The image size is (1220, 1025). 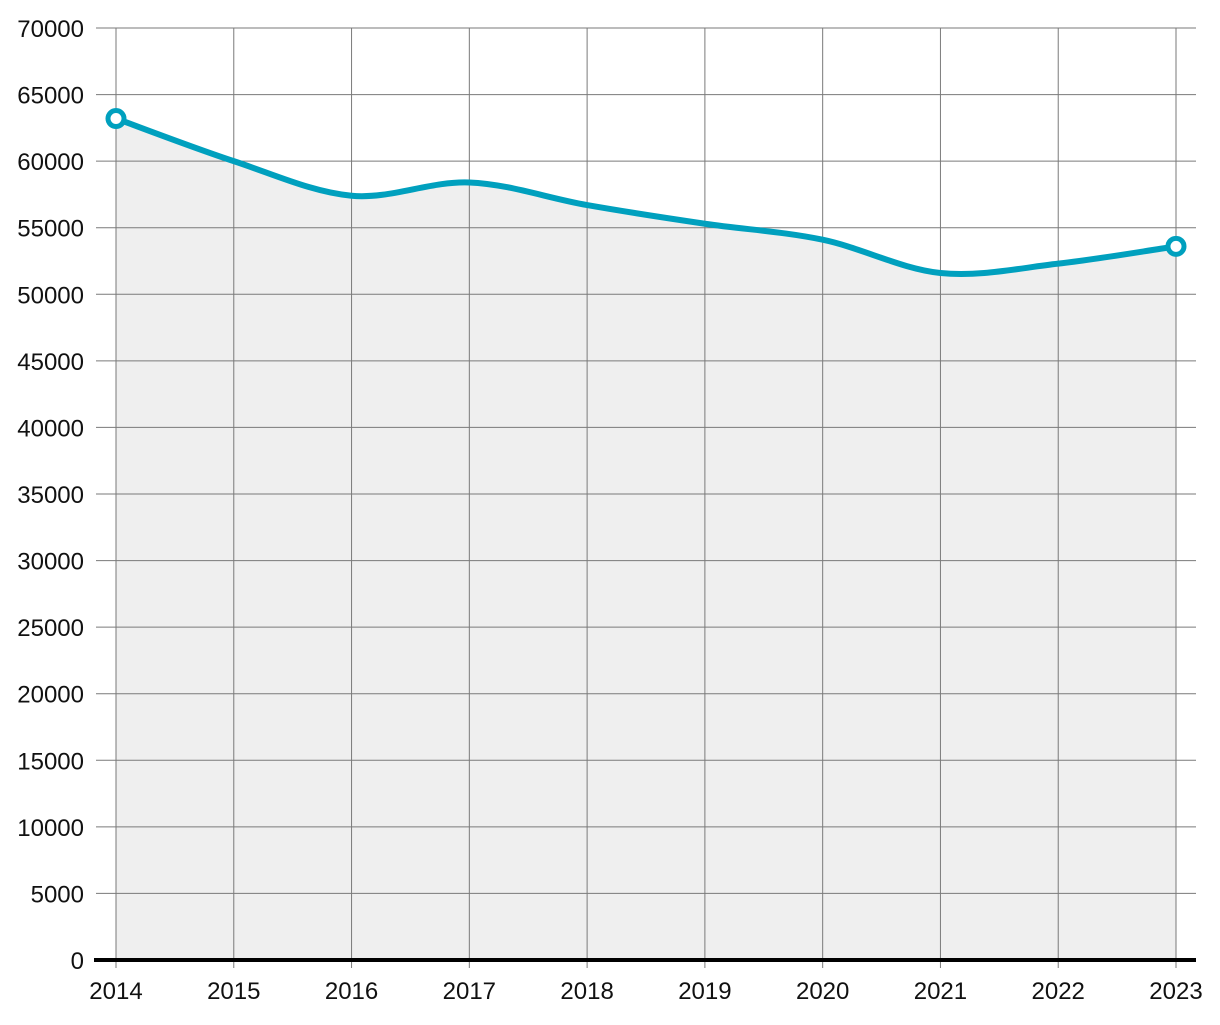 What do you see at coordinates (50, 495) in the screenshot?
I see `y-tick-label: 35000` at bounding box center [50, 495].